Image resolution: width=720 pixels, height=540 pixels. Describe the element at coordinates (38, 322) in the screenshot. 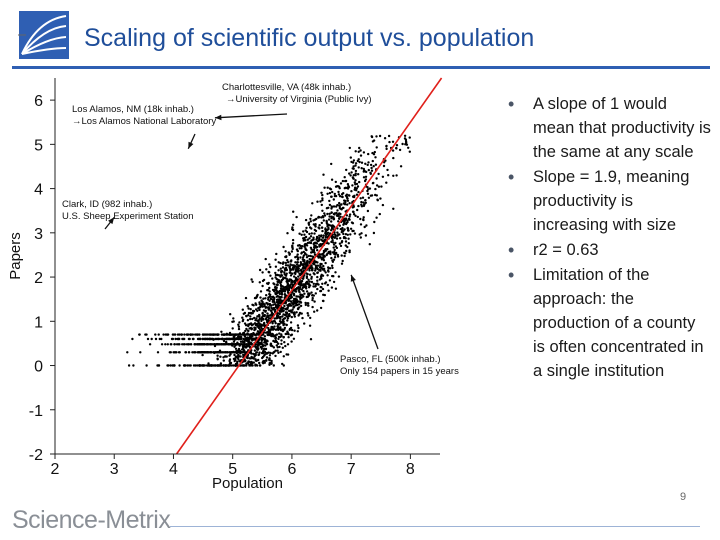

I see `y-tick-label: 1` at that location.